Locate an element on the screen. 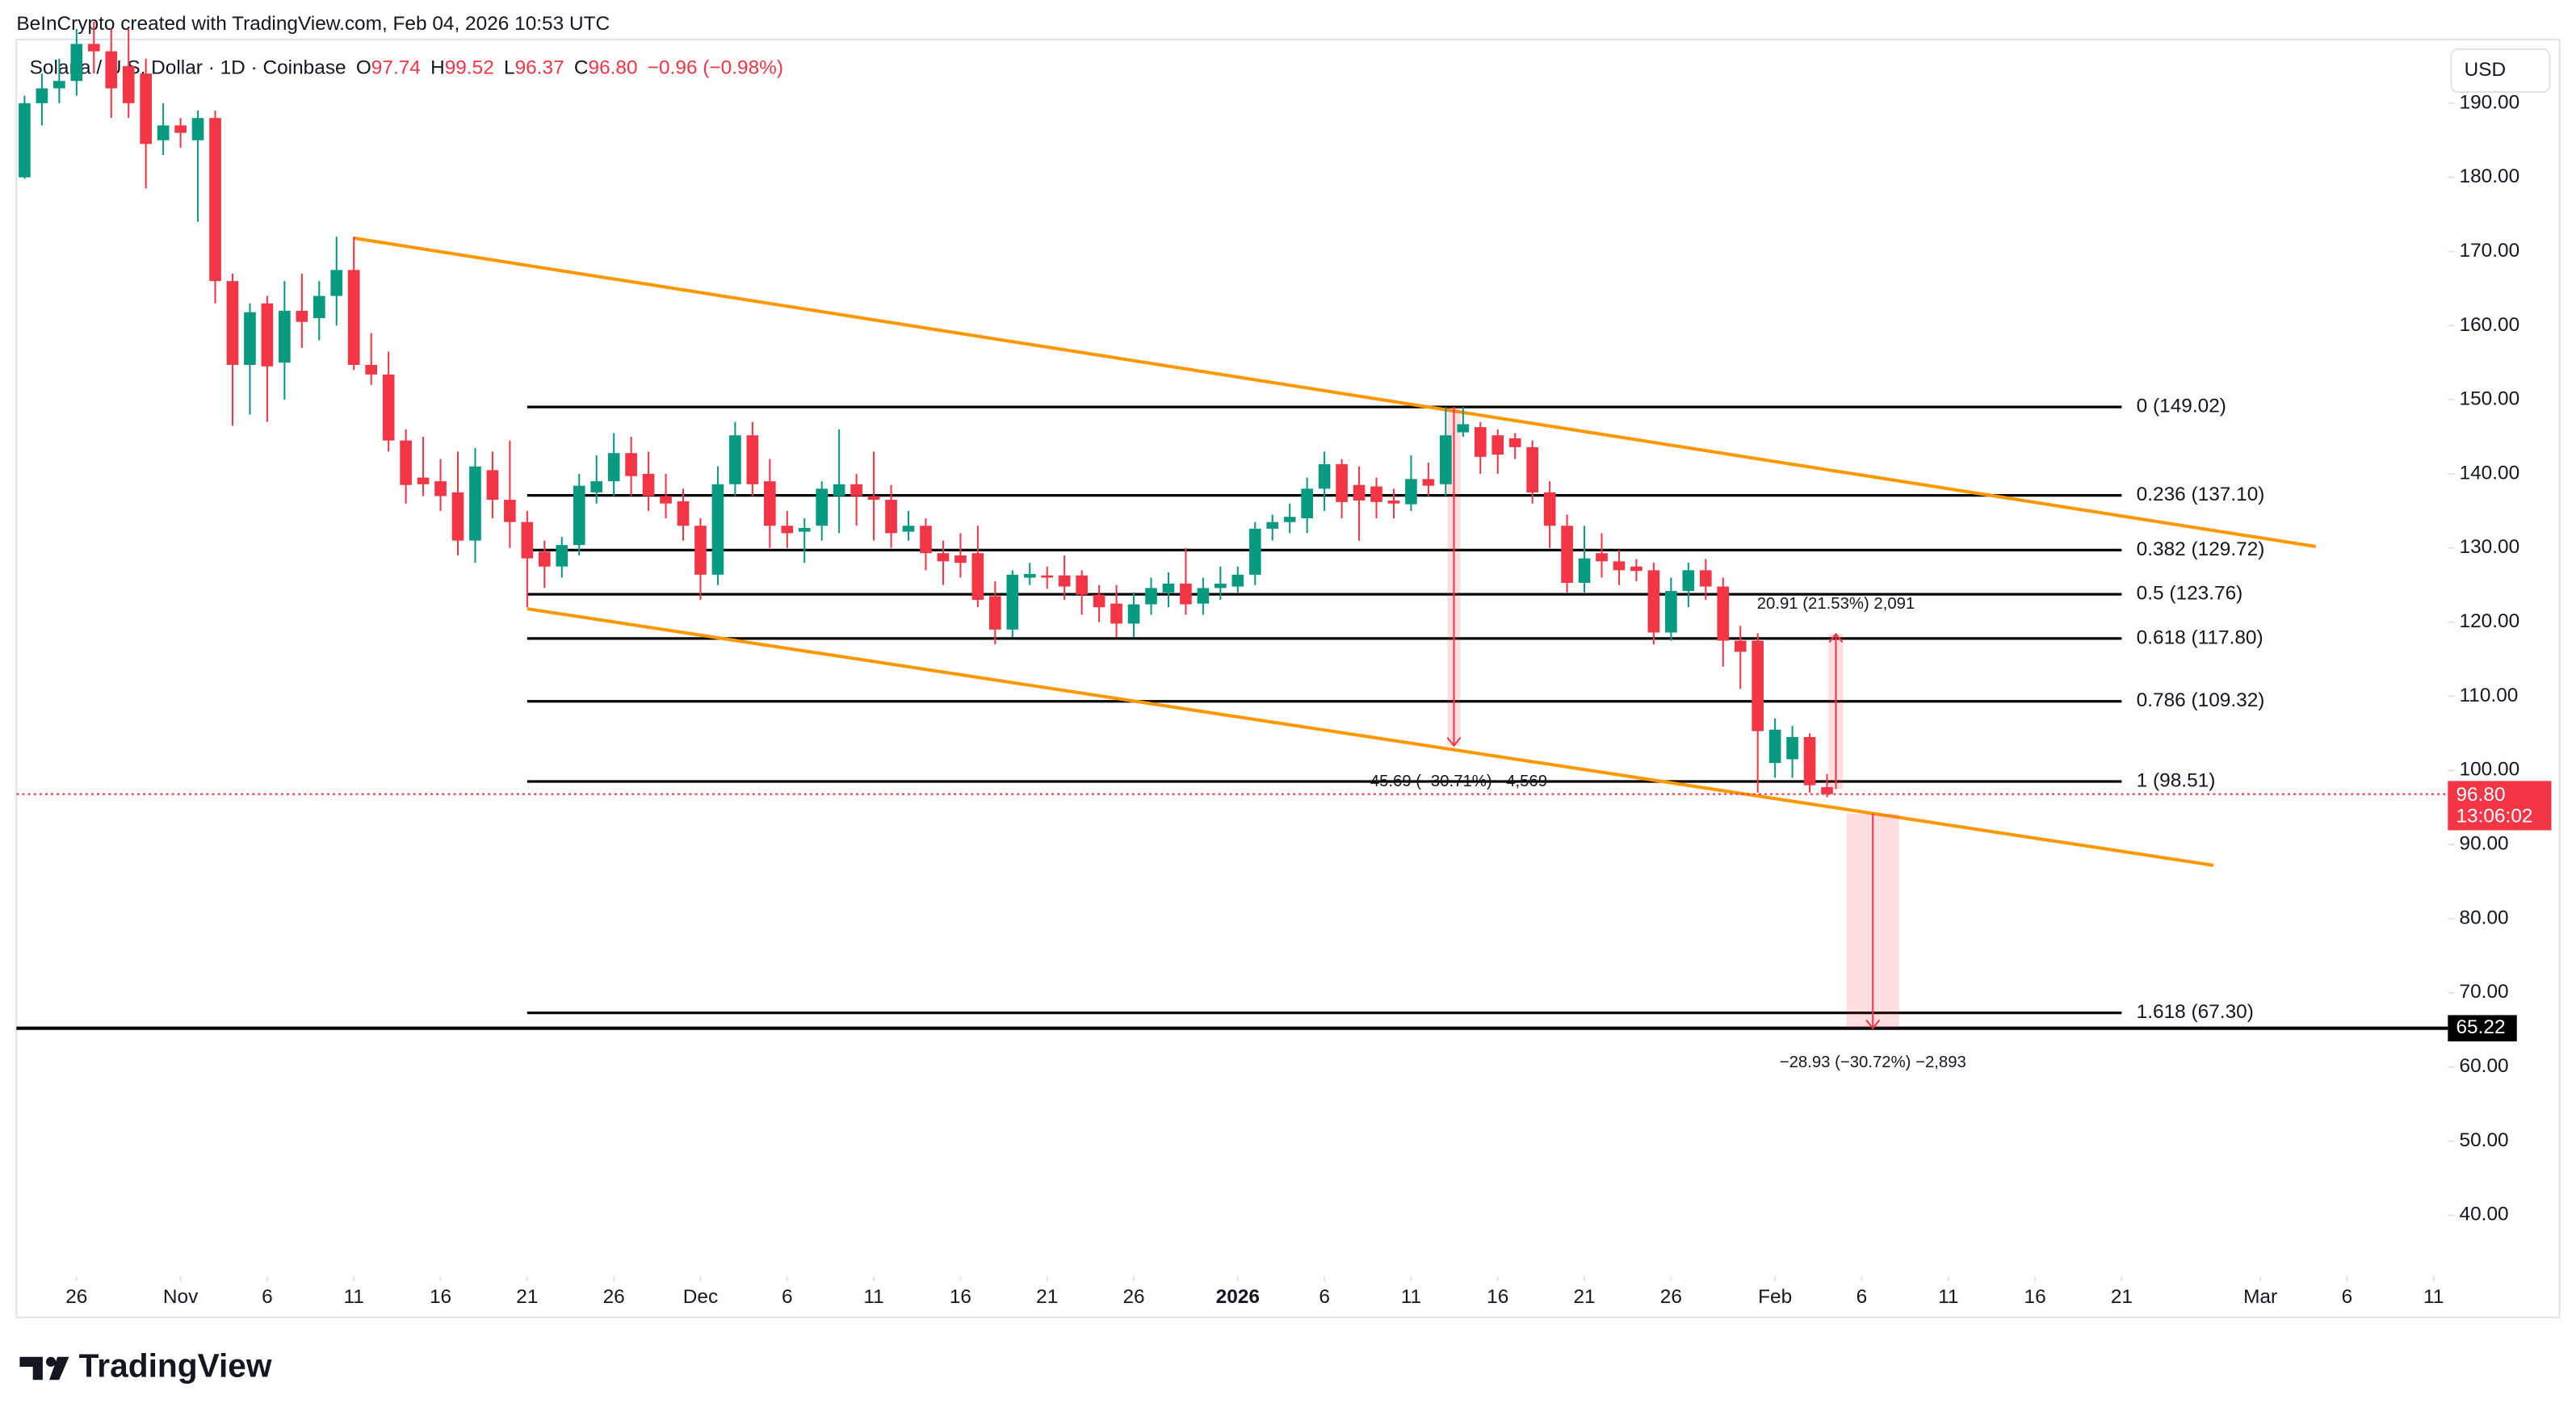 The image size is (2576, 1416). support-label: 65.22 is located at coordinates (2480, 1027).